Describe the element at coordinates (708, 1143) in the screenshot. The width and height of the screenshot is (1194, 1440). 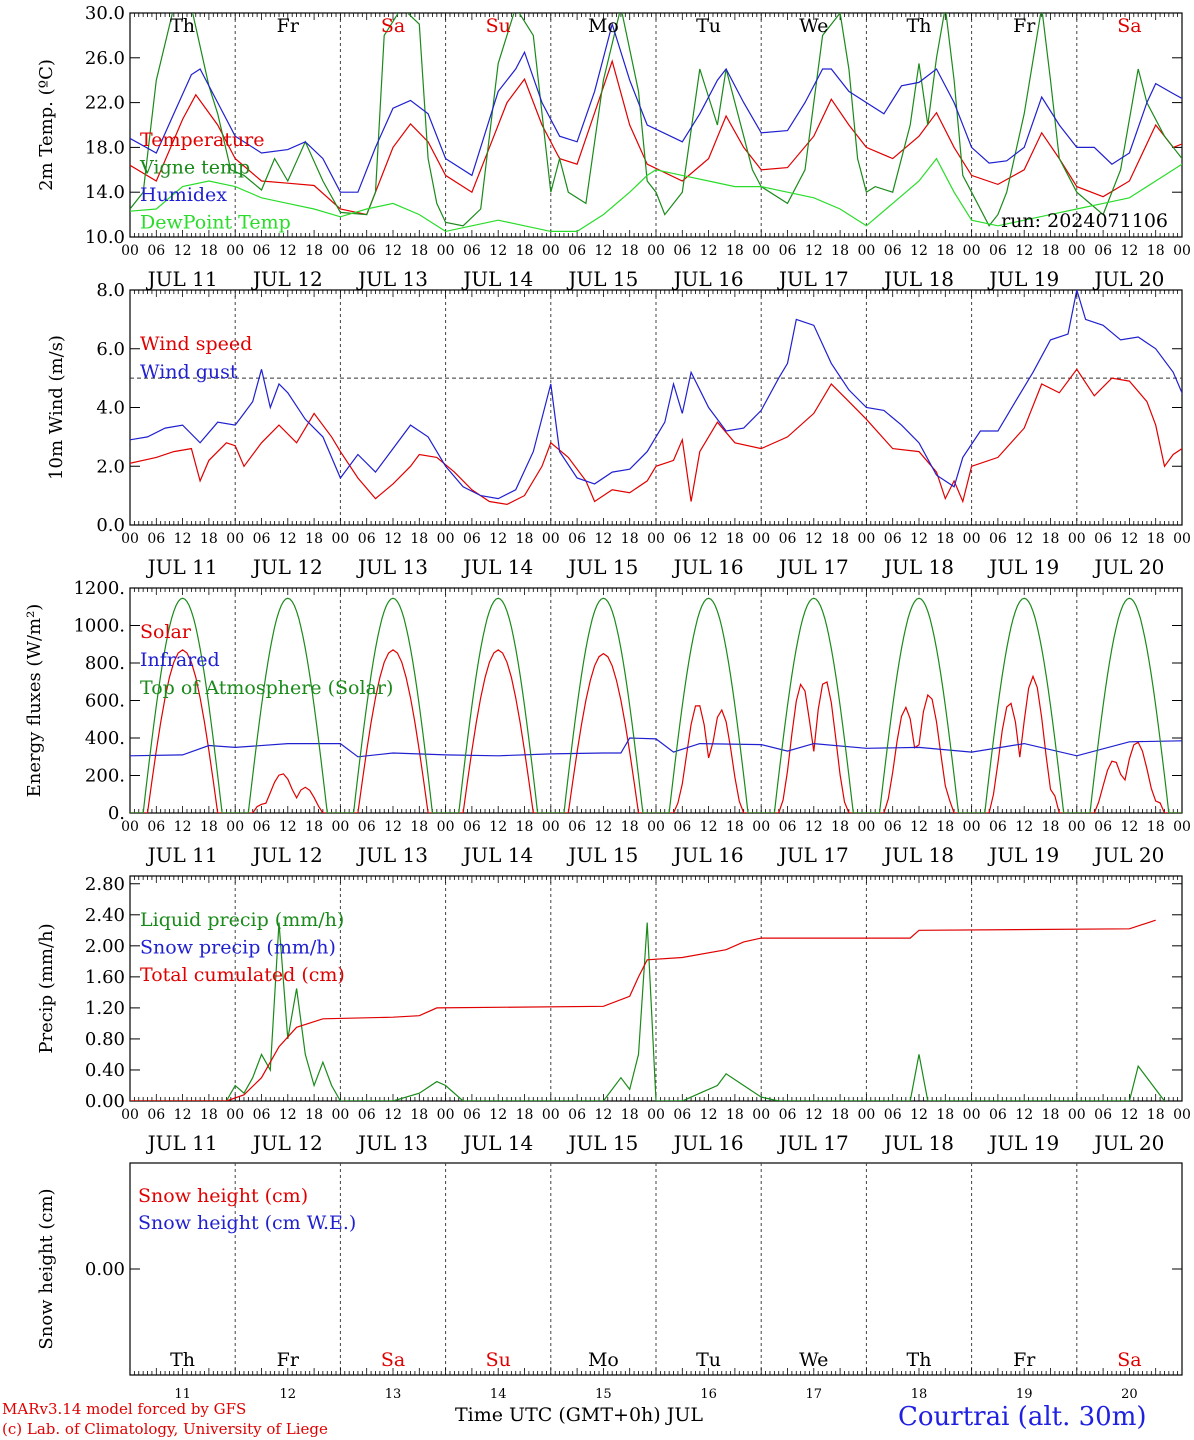
I see `day-label: JUL 16` at that location.